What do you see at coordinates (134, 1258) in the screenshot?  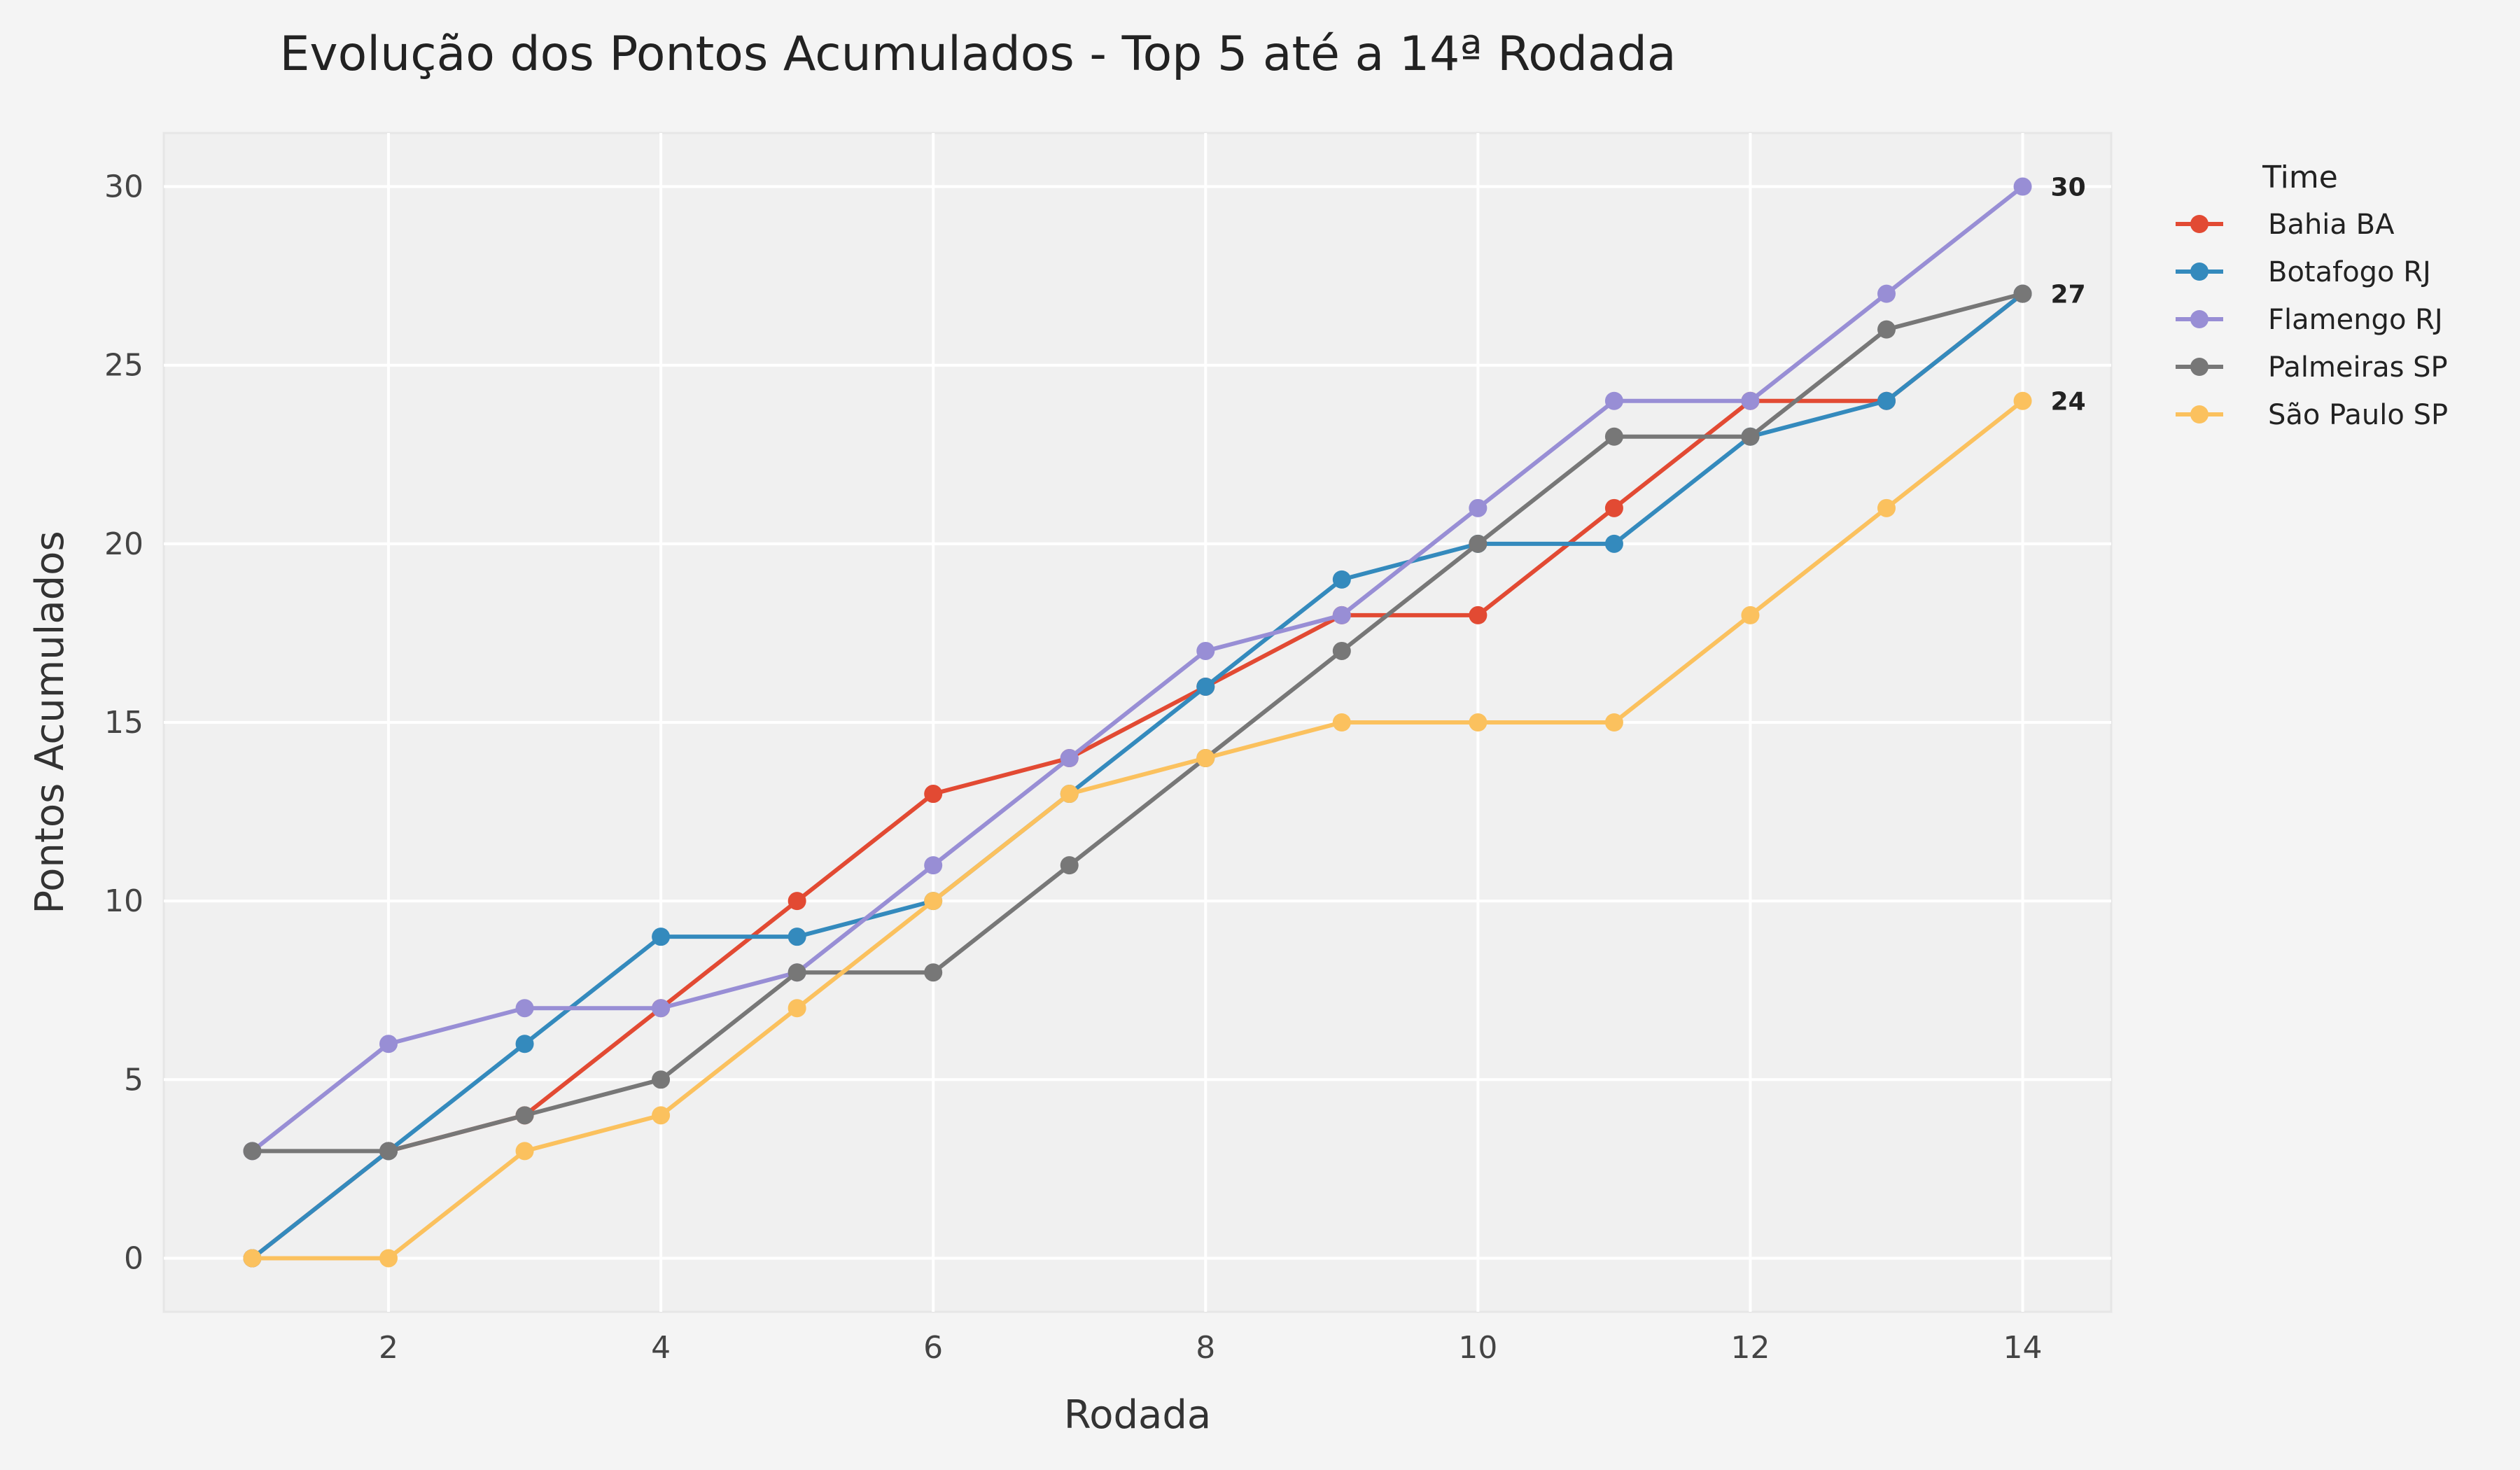 I see `y-tick-label: 0` at bounding box center [134, 1258].